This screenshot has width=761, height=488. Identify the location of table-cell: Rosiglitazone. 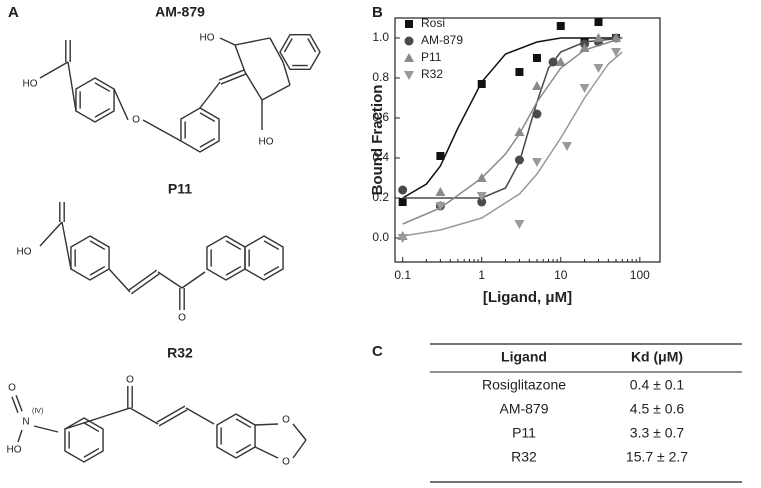
(524, 385).